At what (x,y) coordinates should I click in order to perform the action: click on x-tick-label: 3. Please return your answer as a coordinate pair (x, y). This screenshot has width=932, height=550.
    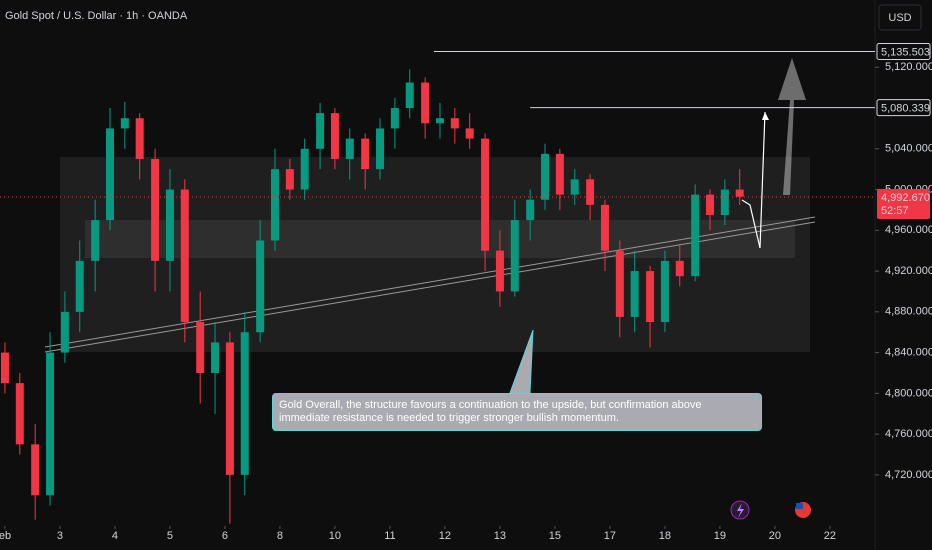
    Looking at the image, I should click on (60, 536).